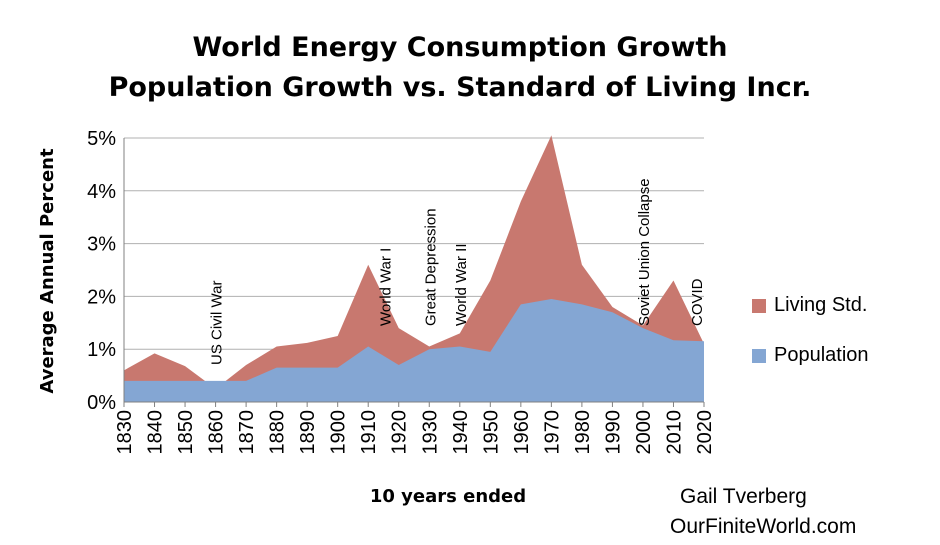 Image resolution: width=940 pixels, height=545 pixels. Describe the element at coordinates (369, 432) in the screenshot. I see `x-tick-label: 1910` at that location.